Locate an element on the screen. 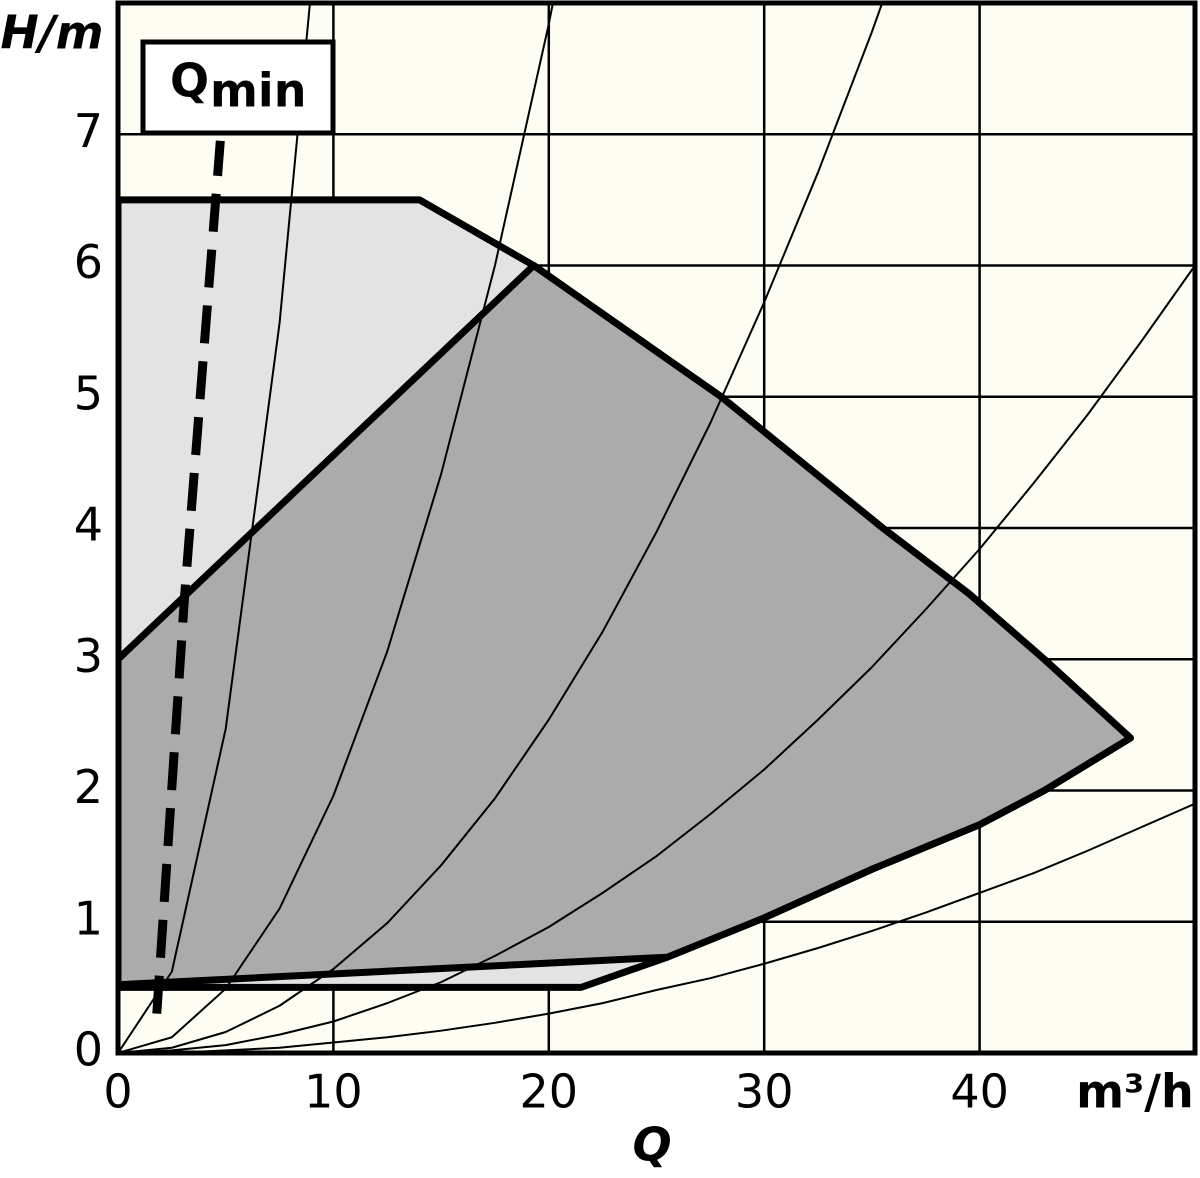  qmin-box is located at coordinates (238, 87).